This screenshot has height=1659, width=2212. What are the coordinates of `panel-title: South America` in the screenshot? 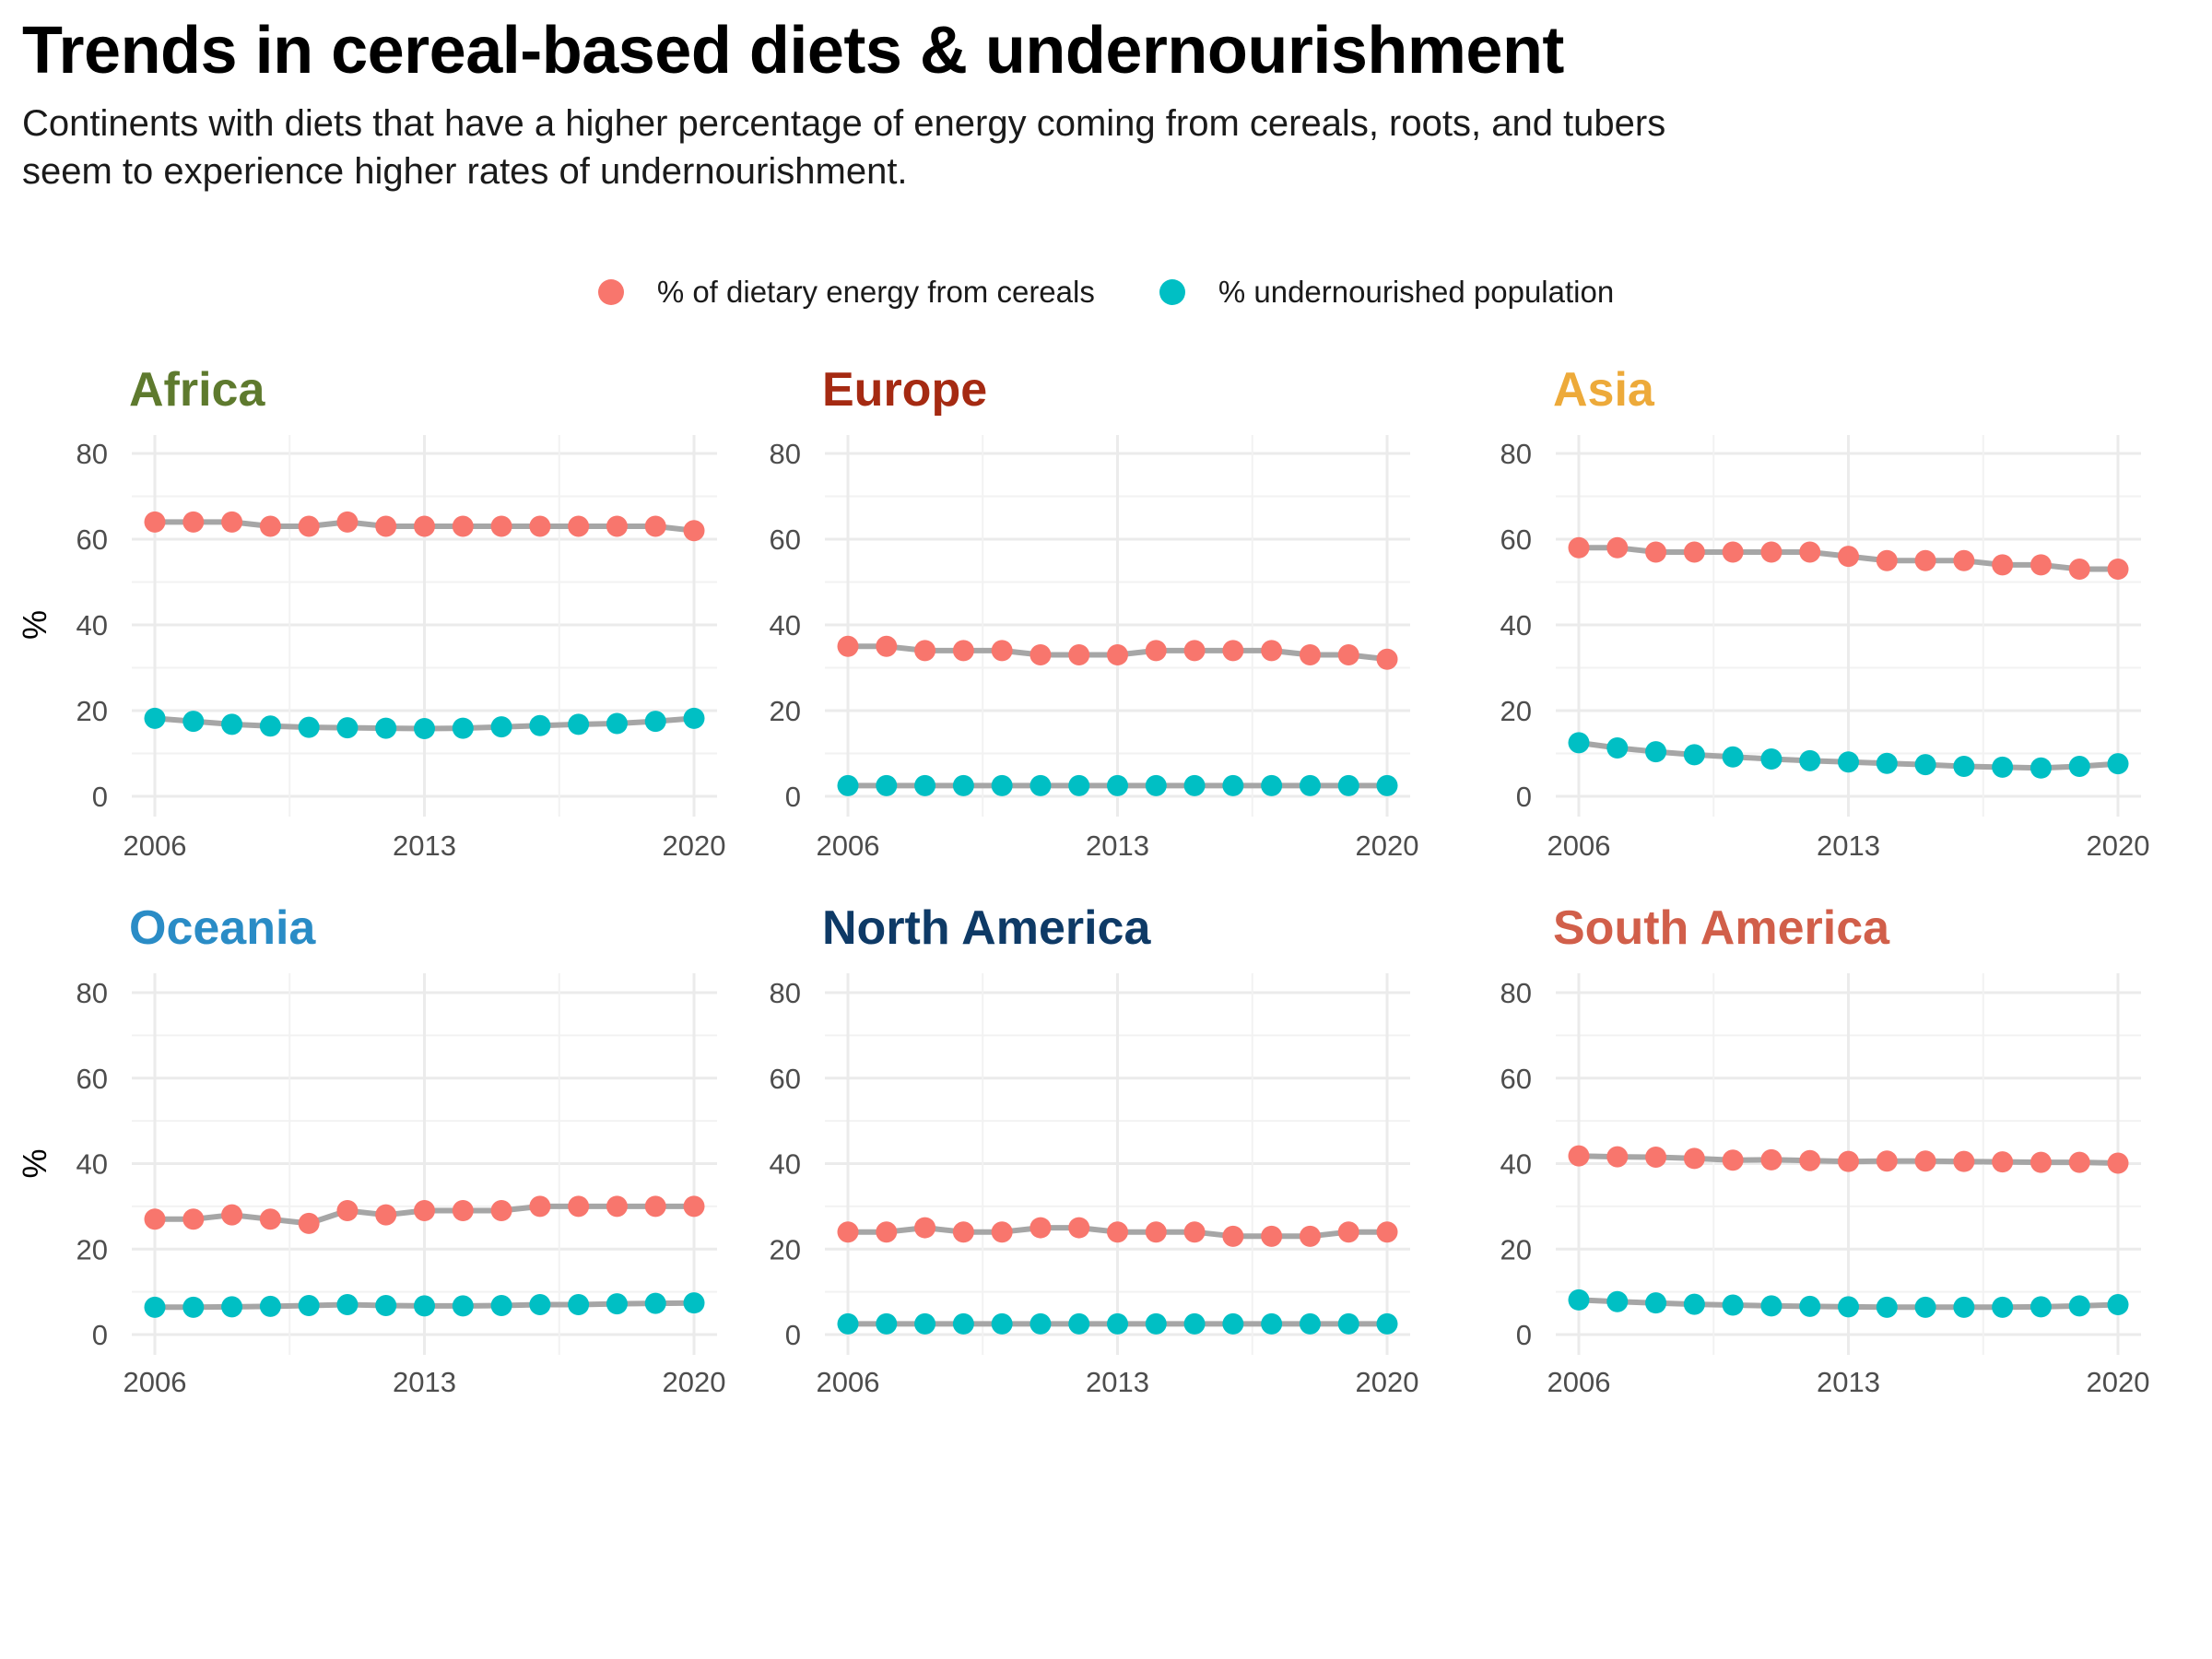 It's located at (1721, 928).